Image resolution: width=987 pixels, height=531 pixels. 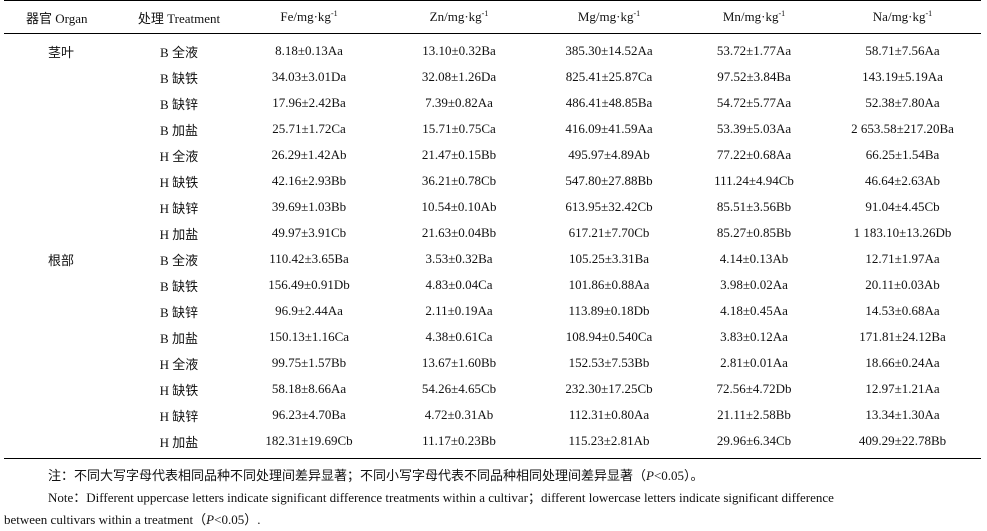 What do you see at coordinates (459, 102) in the screenshot?
I see `cell-zn: 7.39±0.82Aa` at bounding box center [459, 102].